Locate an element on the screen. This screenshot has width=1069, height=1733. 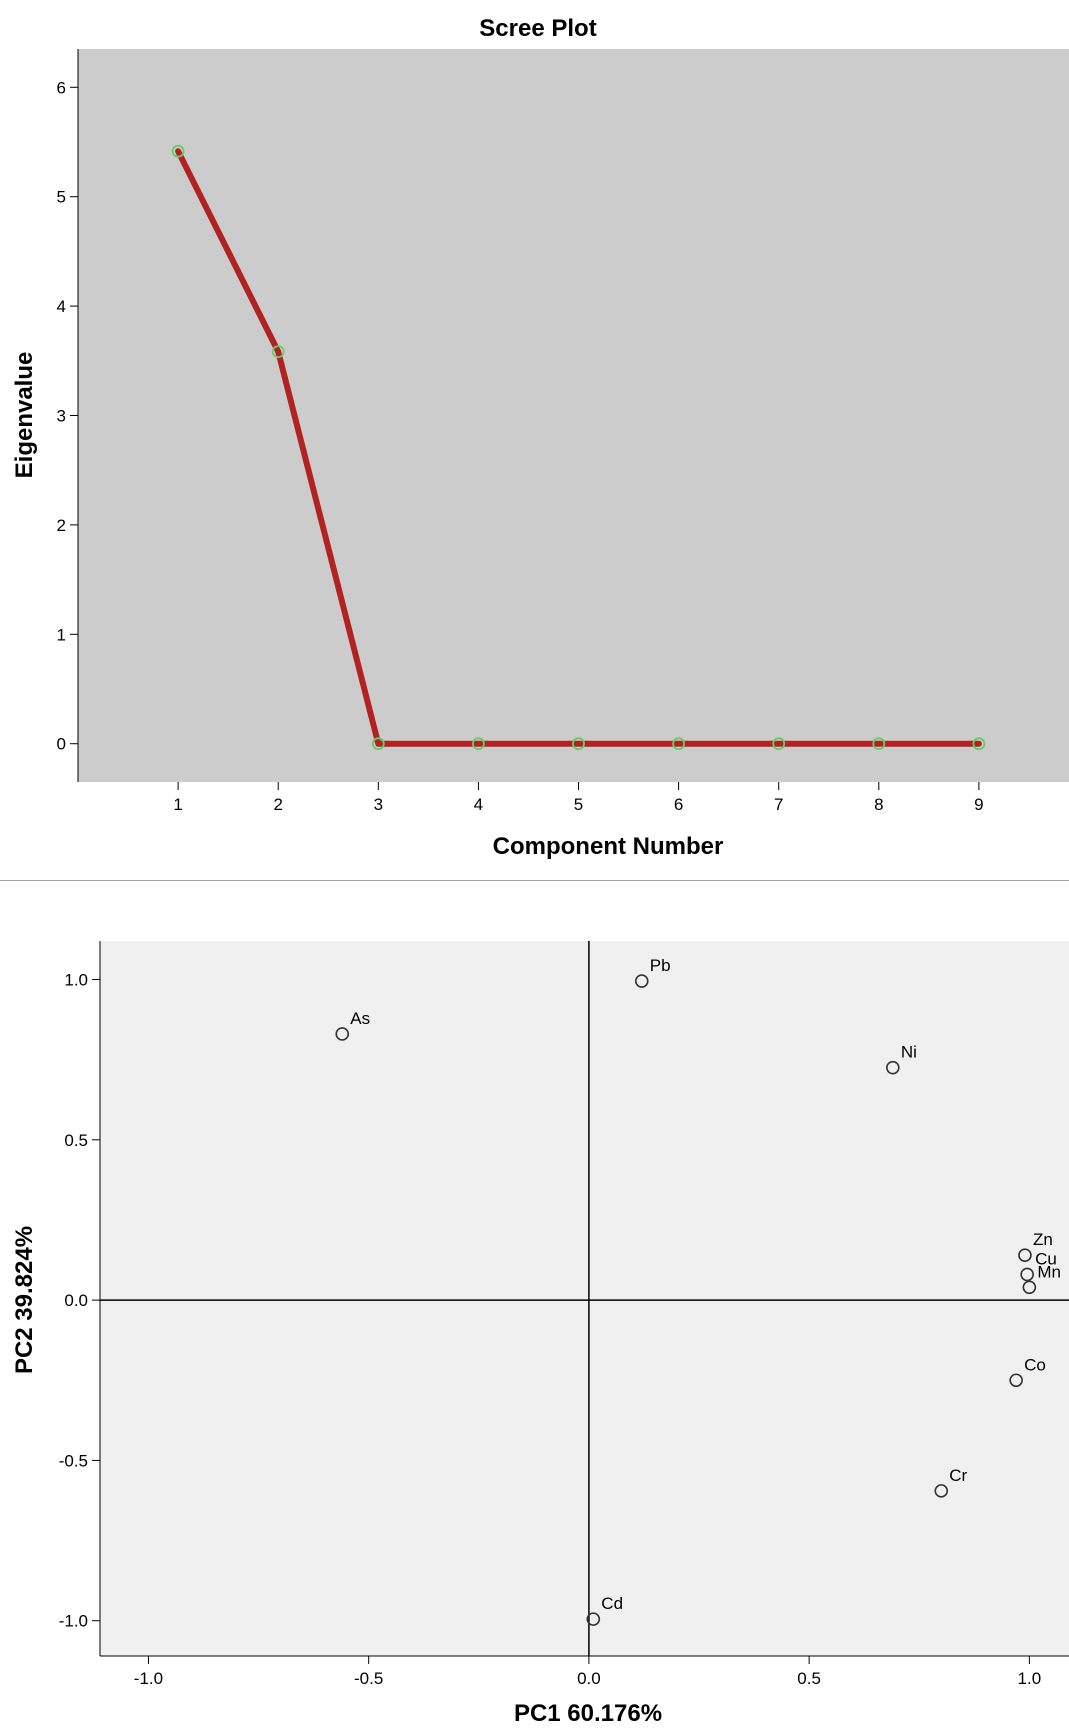
scree-x-tick-label: 7 is located at coordinates (778, 804).